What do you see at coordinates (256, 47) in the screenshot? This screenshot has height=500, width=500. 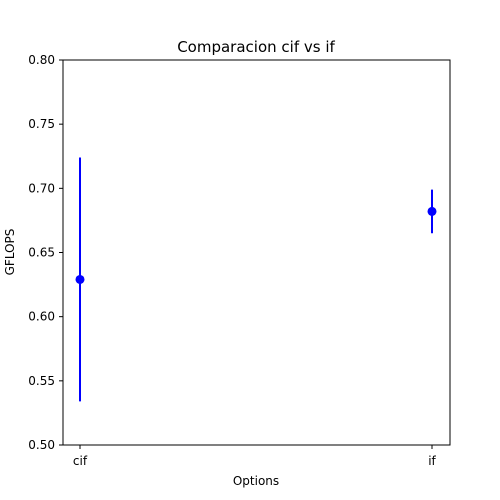 I see `chart-title: Comparacion cif vs if` at bounding box center [256, 47].